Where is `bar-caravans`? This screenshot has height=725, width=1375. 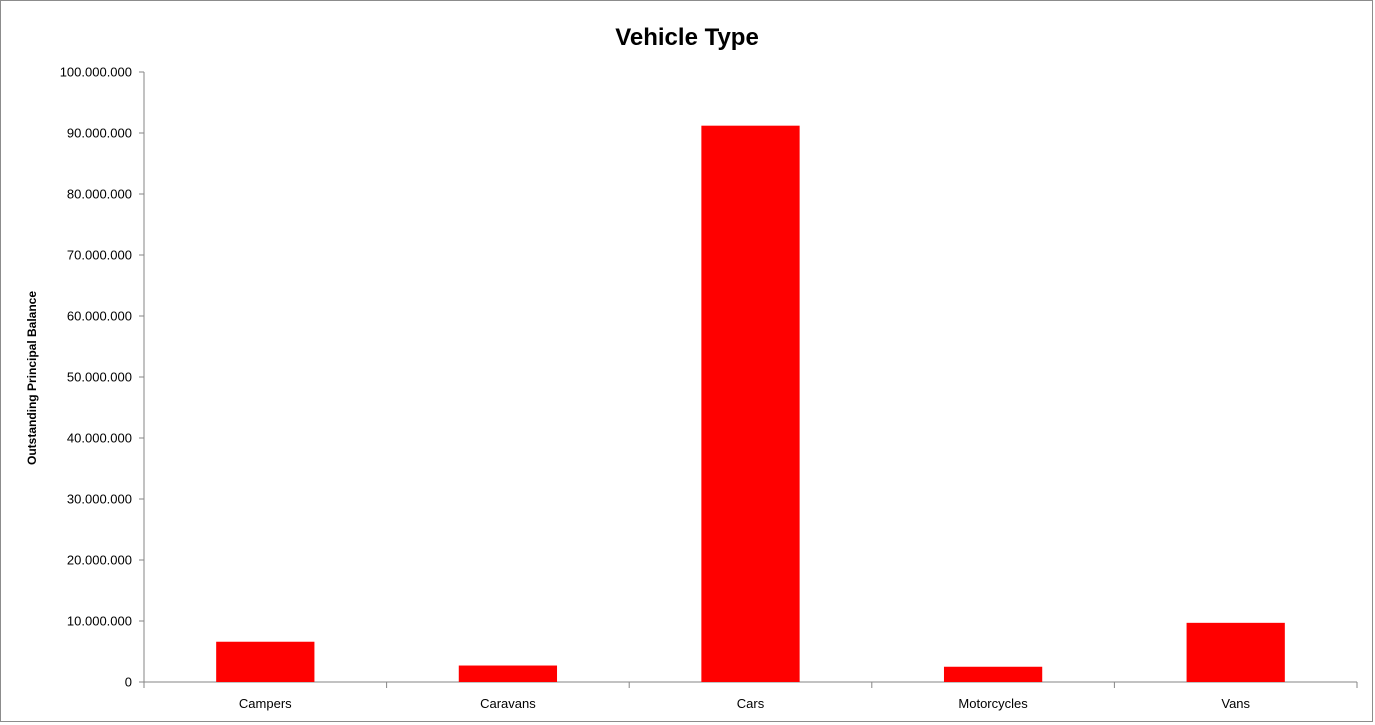
bar-caravans is located at coordinates (508, 673).